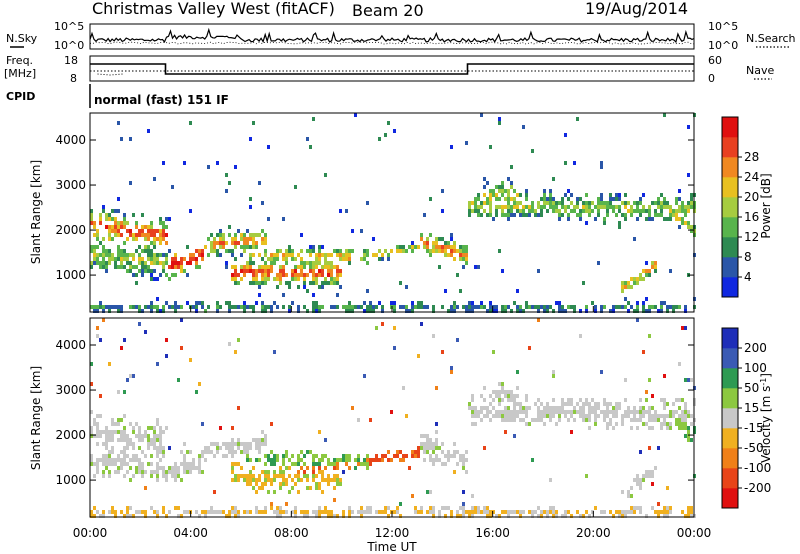  I want to click on x-tick-label: 12:00, so click(392, 533).